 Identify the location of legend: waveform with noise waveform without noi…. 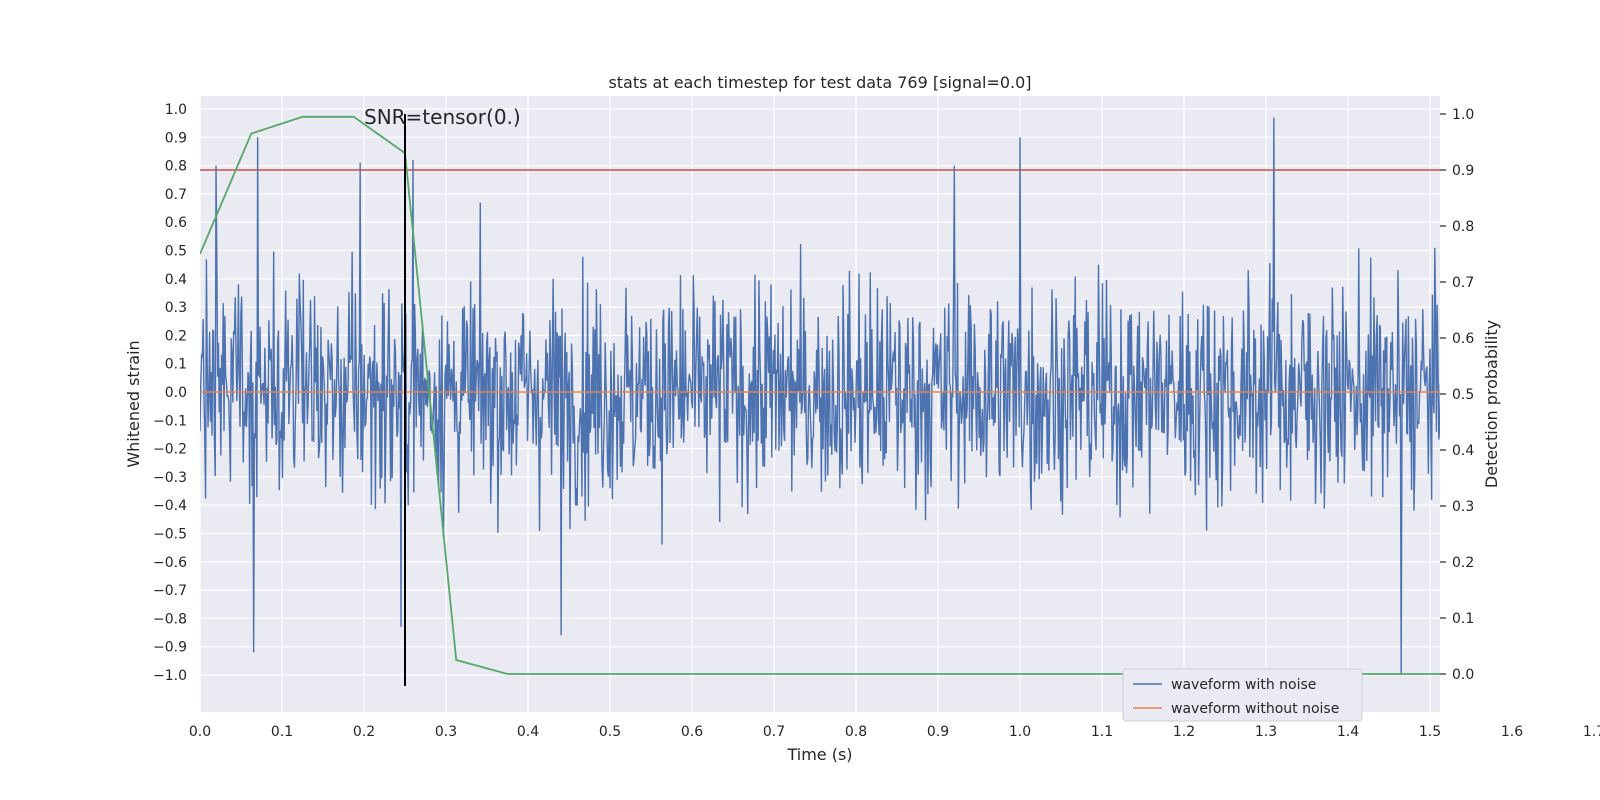
(1242, 695).